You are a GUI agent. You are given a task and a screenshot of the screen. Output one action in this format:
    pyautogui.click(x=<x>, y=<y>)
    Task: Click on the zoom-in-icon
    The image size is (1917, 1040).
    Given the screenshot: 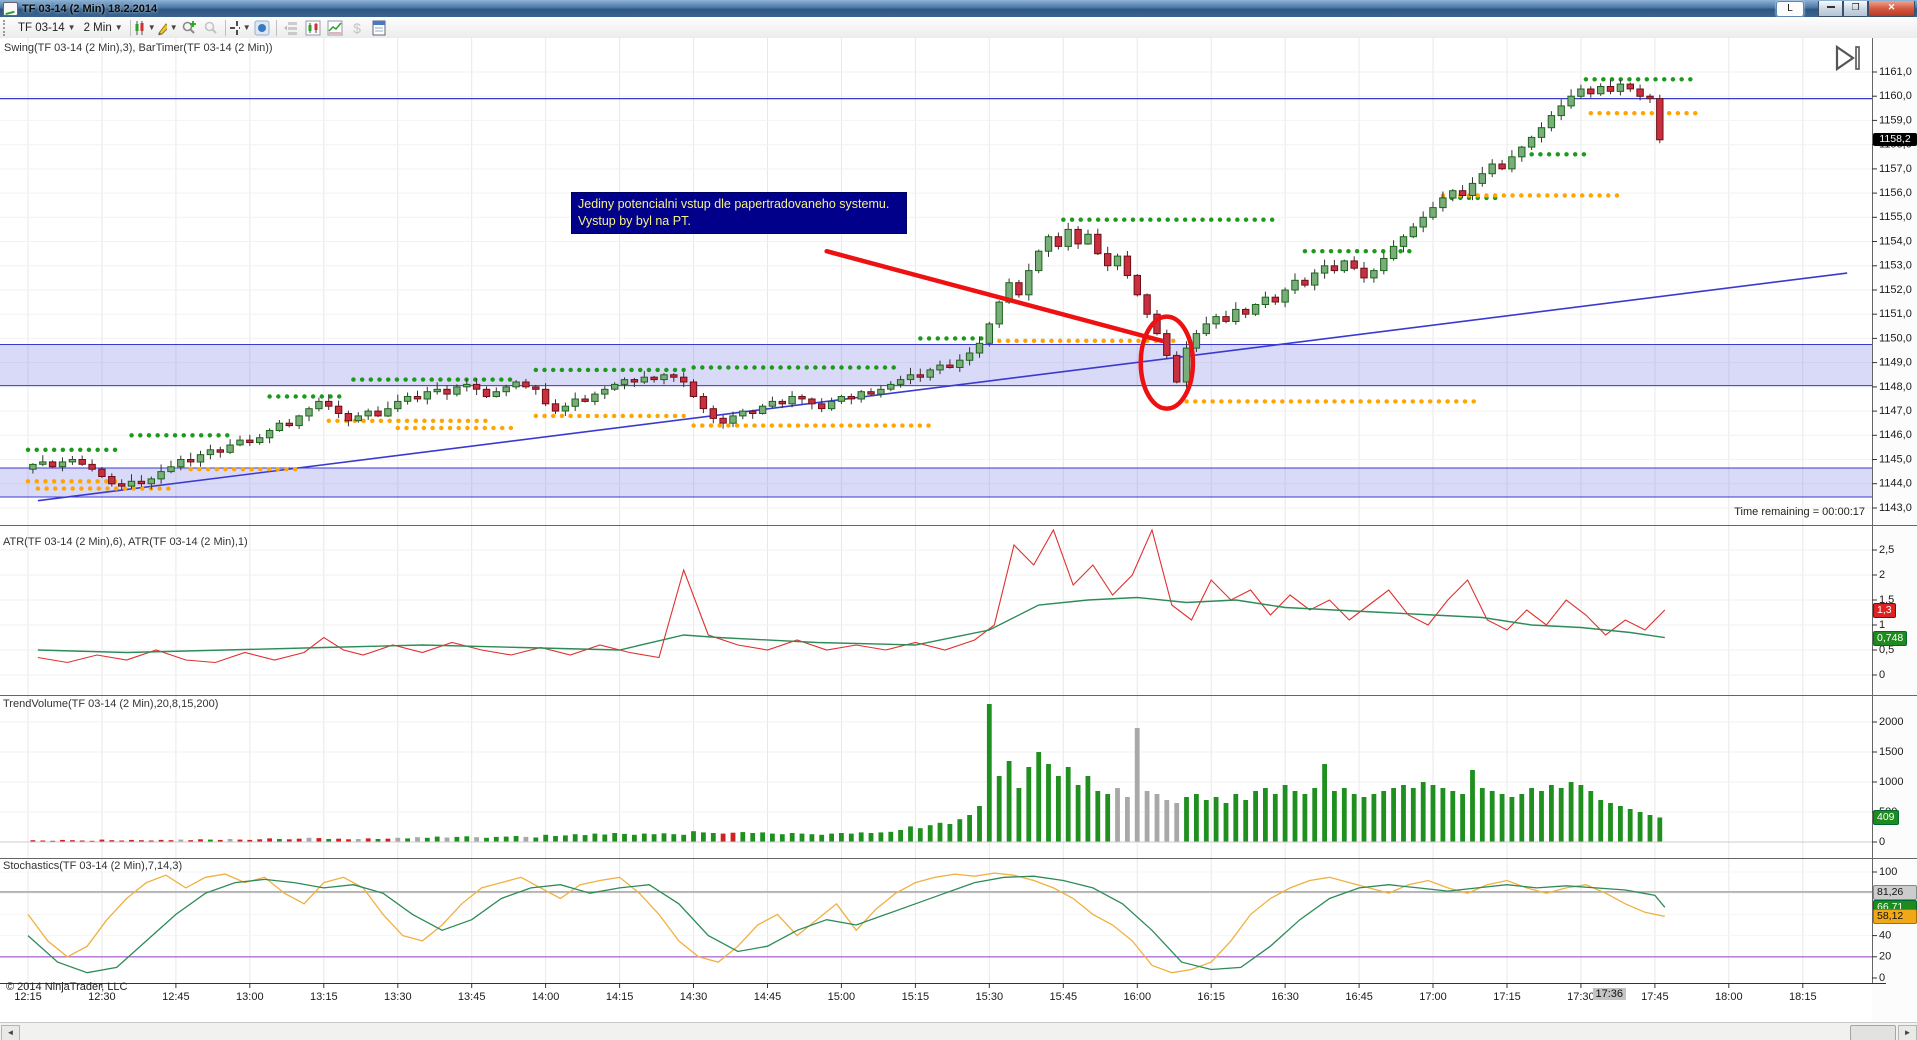 What is the action you would take?
    pyautogui.click(x=189, y=27)
    